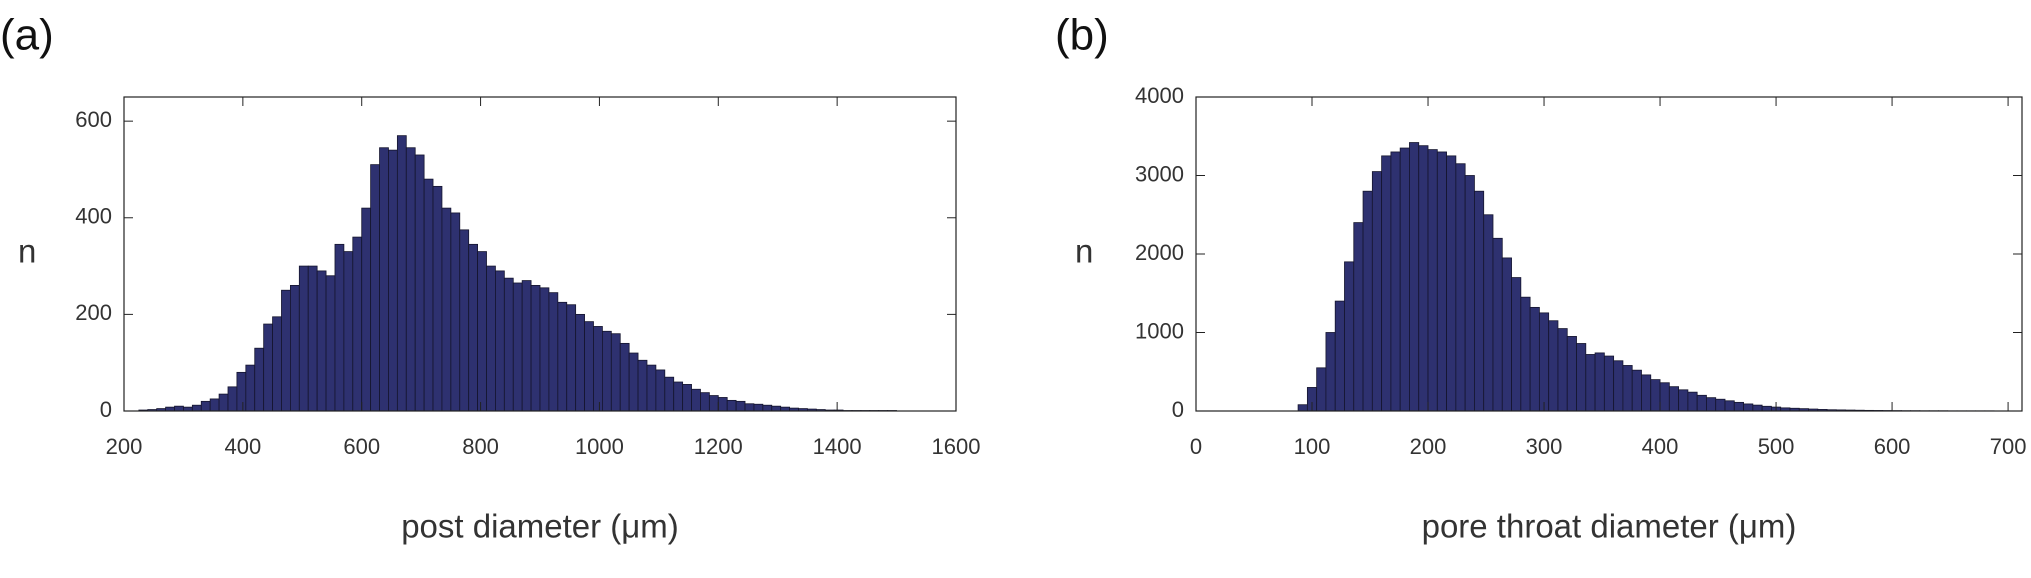 Image resolution: width=2031 pixels, height=578 pixels. Describe the element at coordinates (93, 312) in the screenshot. I see `y-tick-label: 200` at that location.